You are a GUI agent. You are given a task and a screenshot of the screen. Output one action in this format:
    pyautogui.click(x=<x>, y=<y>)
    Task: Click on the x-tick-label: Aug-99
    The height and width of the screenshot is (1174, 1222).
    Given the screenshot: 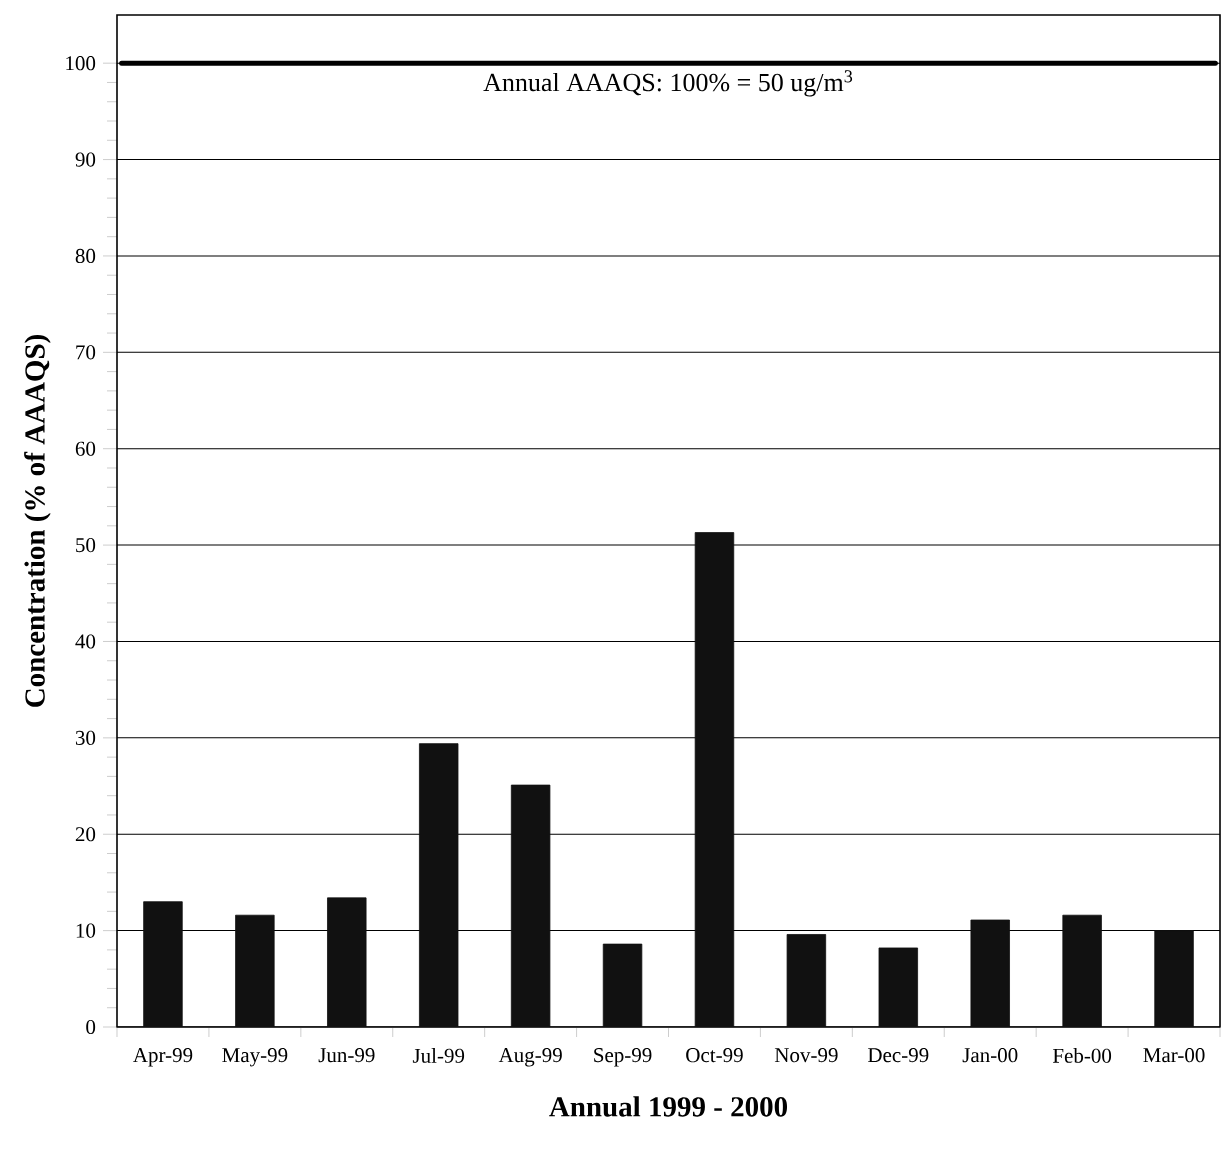 What is the action you would take?
    pyautogui.click(x=530, y=1057)
    